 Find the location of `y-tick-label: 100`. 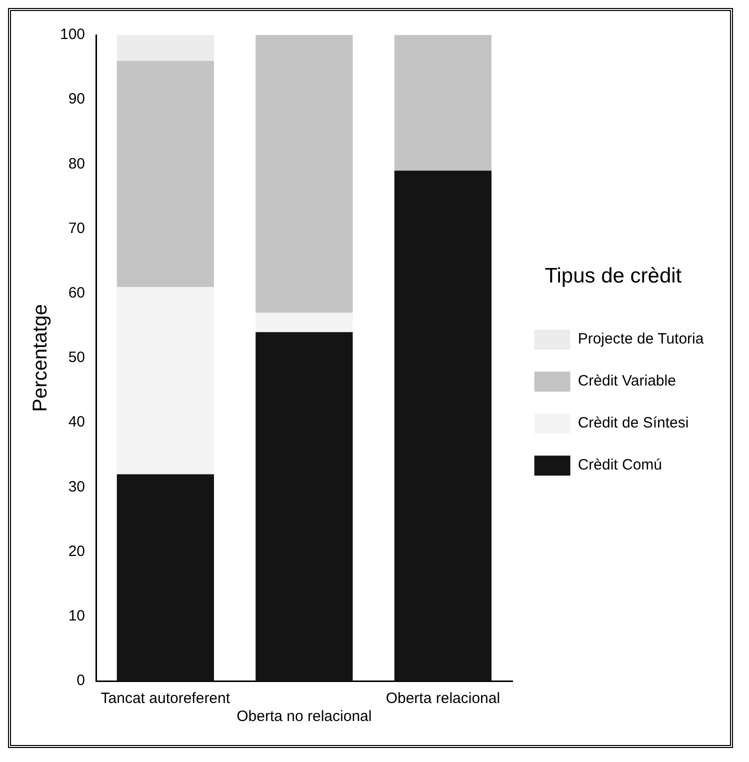

y-tick-label: 100 is located at coordinates (73, 35).